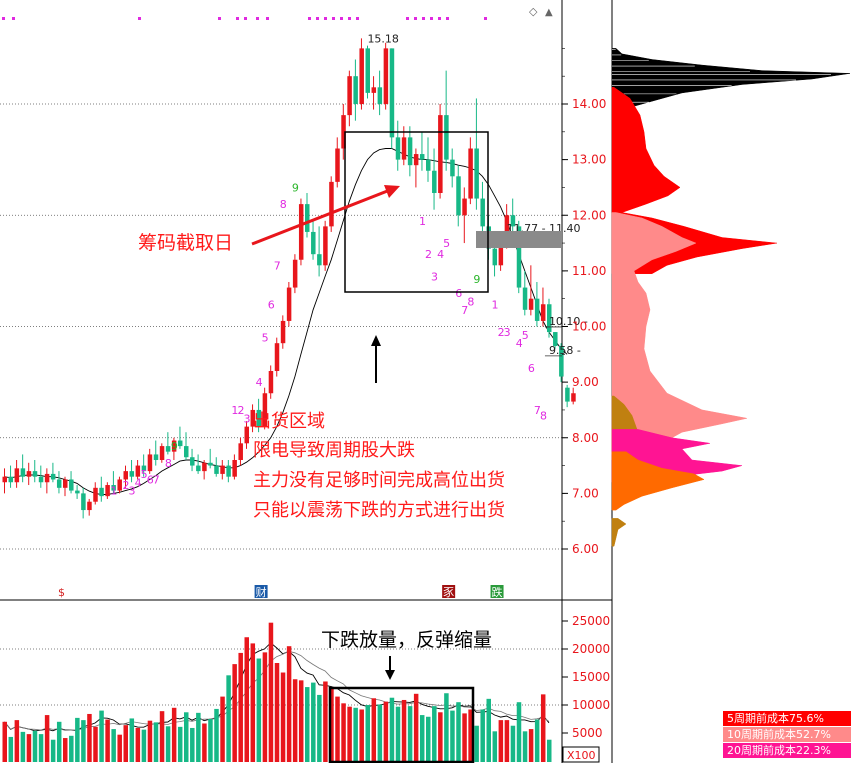  Describe the element at coordinates (376, 340) in the screenshot. I see `up-arrow-head` at that location.